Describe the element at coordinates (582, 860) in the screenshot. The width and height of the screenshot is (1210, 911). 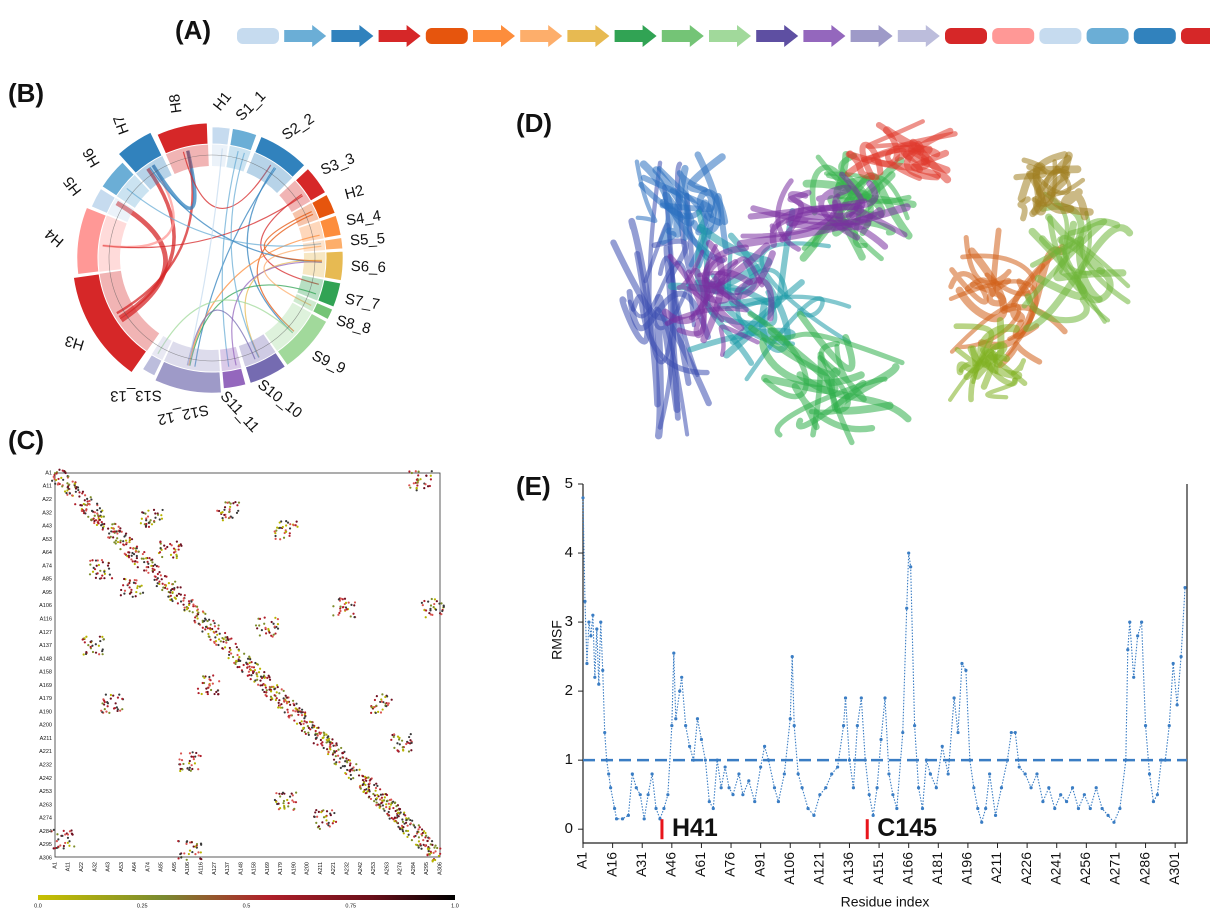
I see `x-tick-label: A1` at that location.